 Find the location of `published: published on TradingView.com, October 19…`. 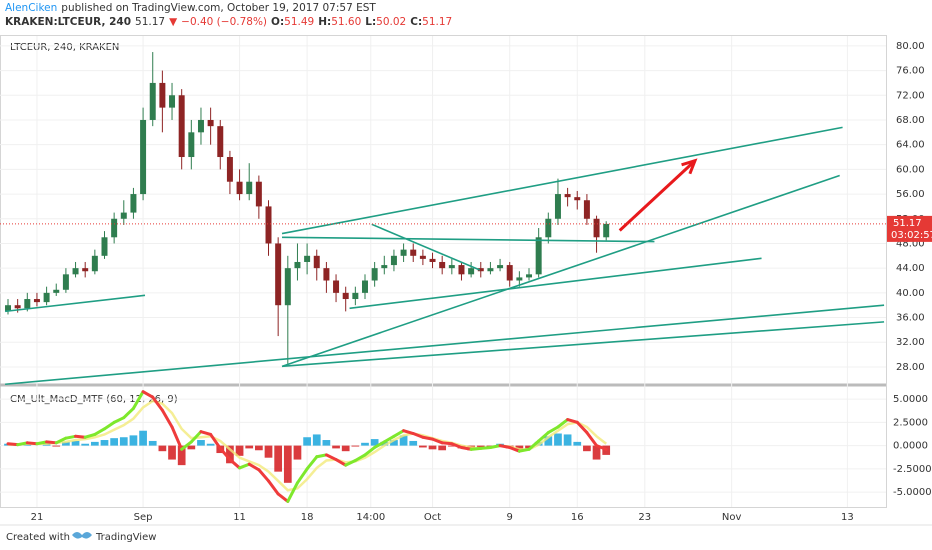

published: published on TradingView.com, October 19… is located at coordinates (218, 8).